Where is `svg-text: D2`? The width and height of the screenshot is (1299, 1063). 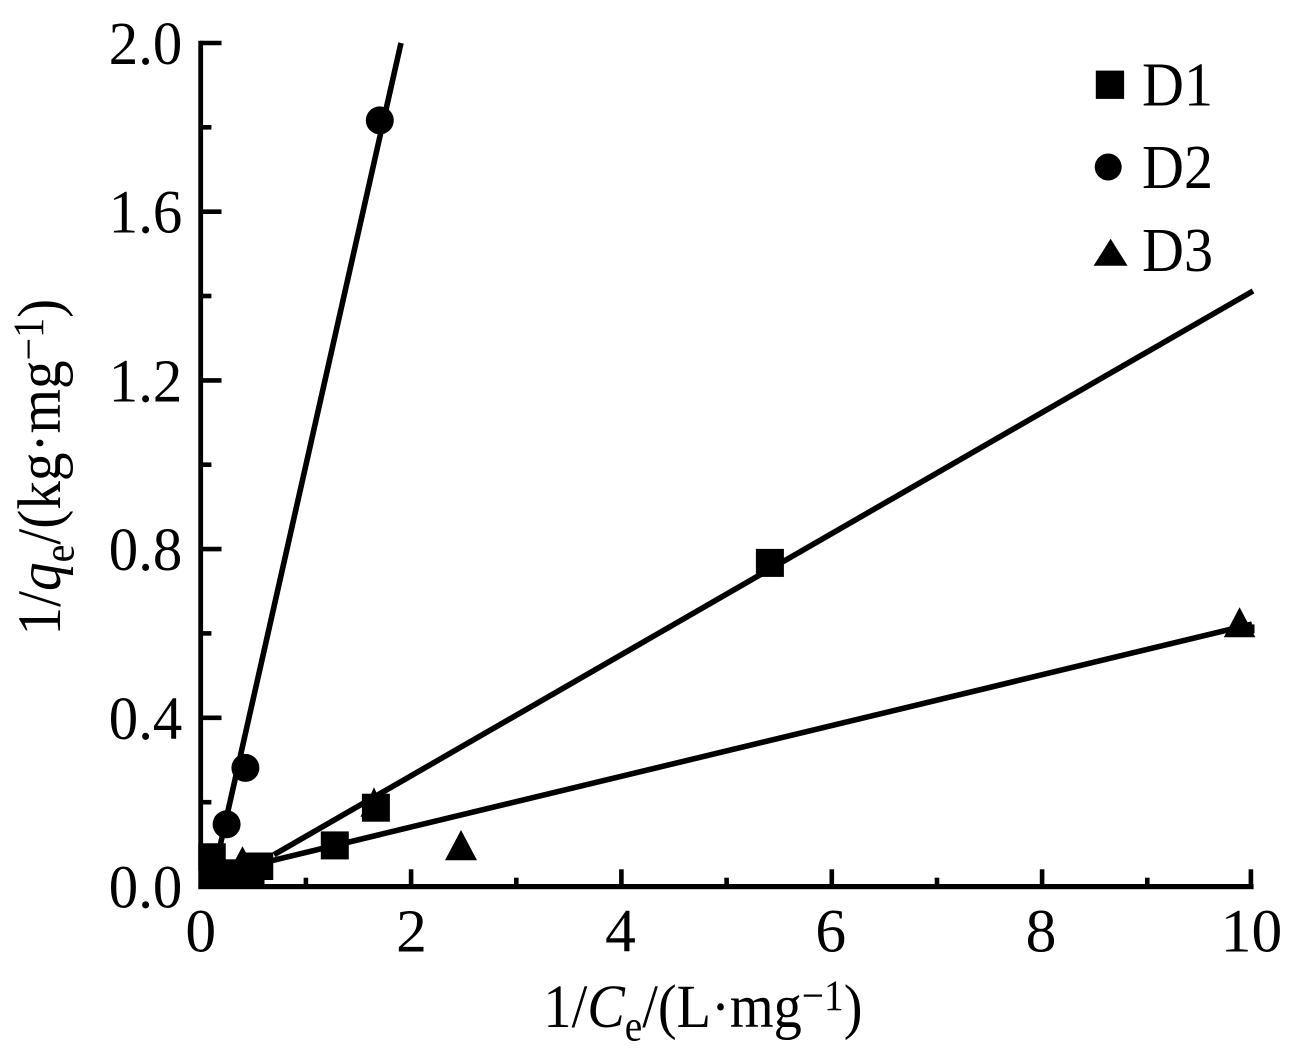 svg-text: D2 is located at coordinates (1177, 168).